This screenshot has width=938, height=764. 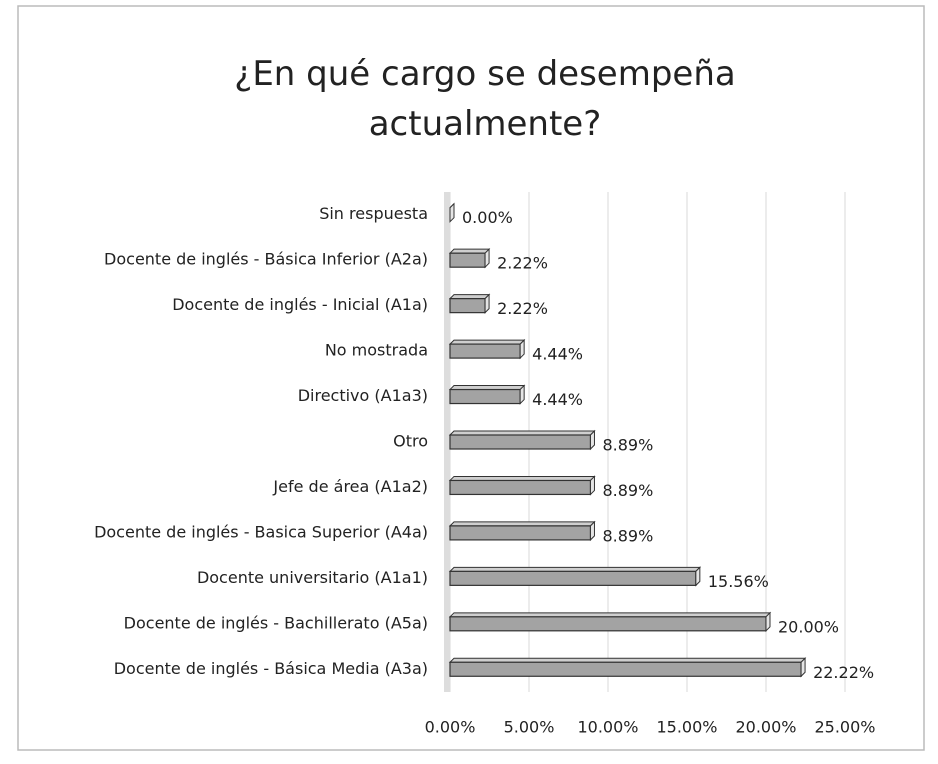 What do you see at coordinates (276, 622) in the screenshot?
I see `category-label: Docente de inglés - Bachillerato (A5a)` at bounding box center [276, 622].